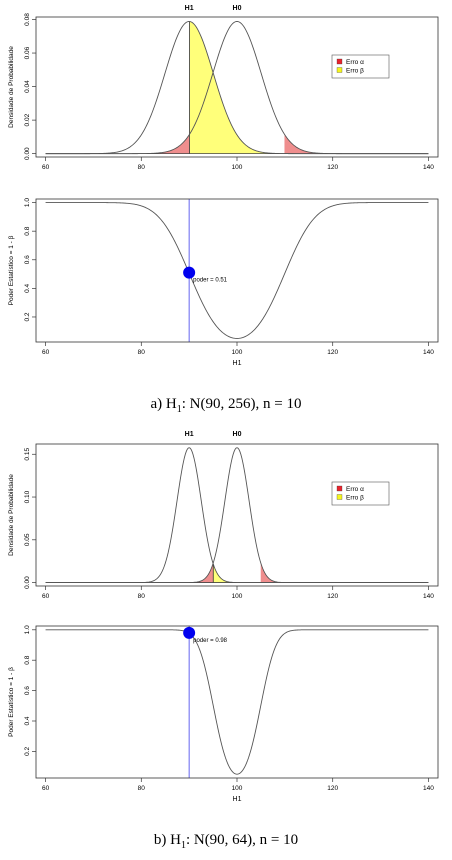 The height and width of the screenshot is (860, 452). I want to click on power-annotation: poder = 0.51, so click(210, 281).